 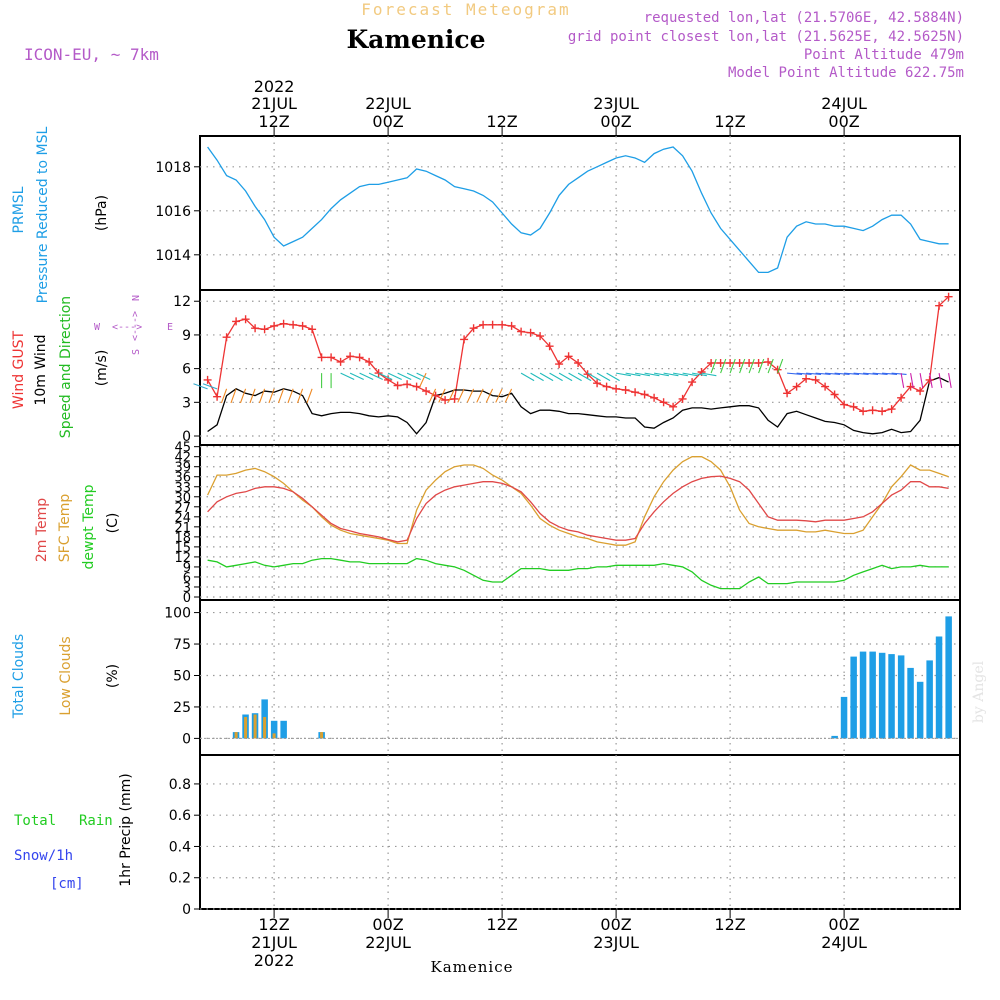 What do you see at coordinates (177, 614) in the screenshot?
I see `y-tick-label-cloud: 100` at bounding box center [177, 614].